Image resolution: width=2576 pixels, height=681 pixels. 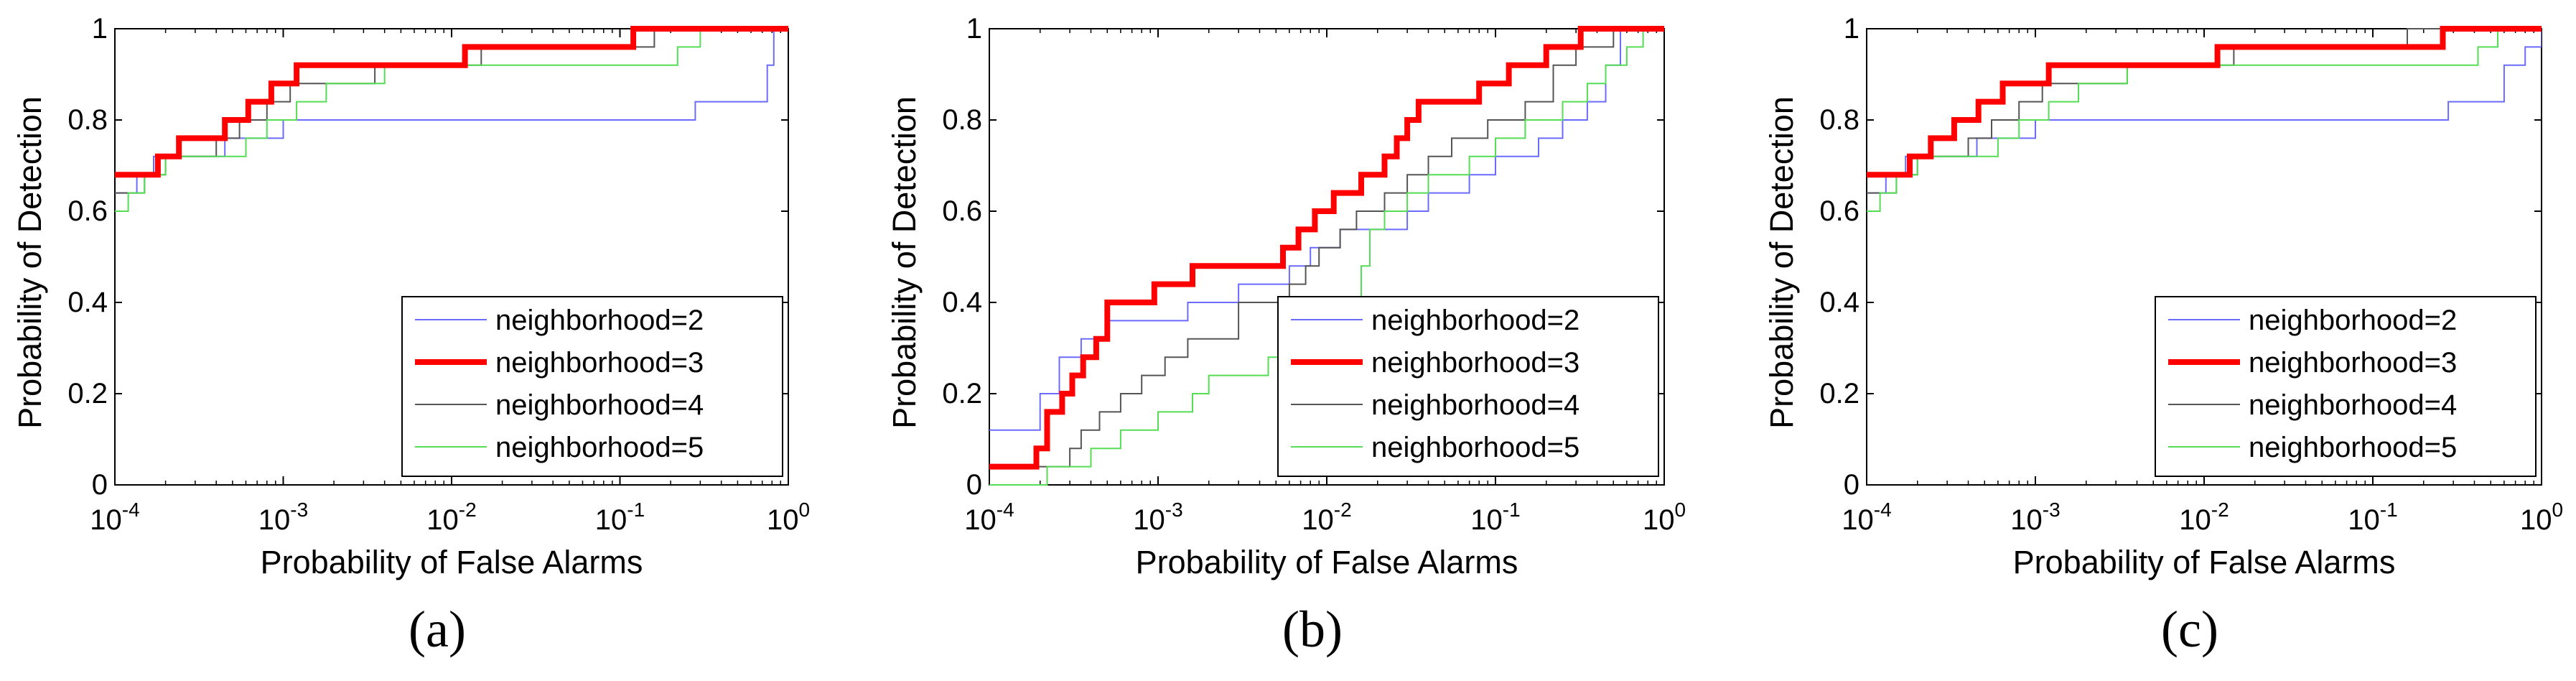 What do you see at coordinates (437, 629) in the screenshot?
I see `panel-label: (a)` at bounding box center [437, 629].